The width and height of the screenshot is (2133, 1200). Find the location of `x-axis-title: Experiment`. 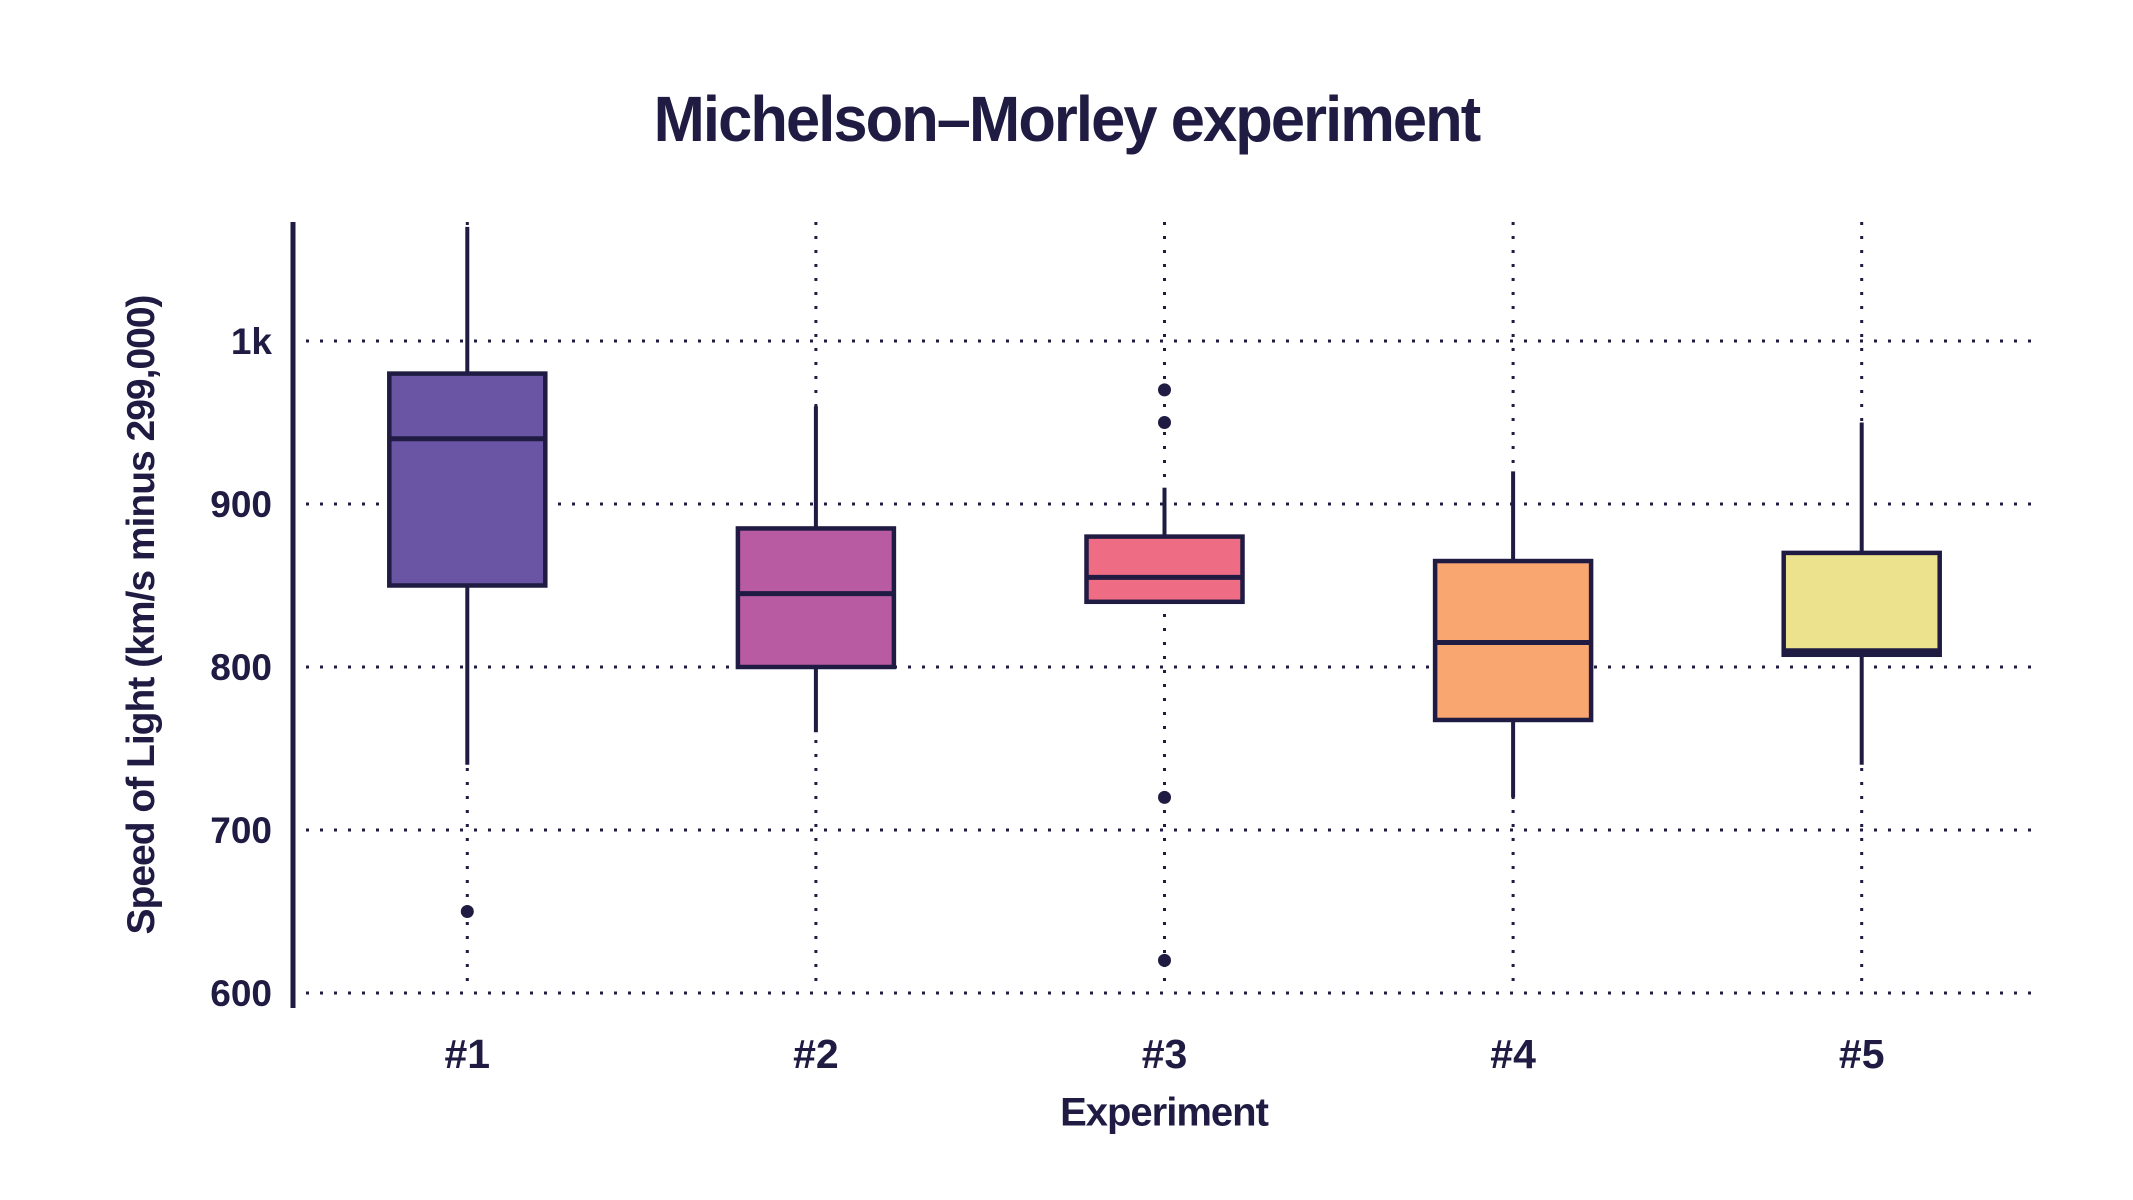

x-axis-title: Experiment is located at coordinates (1164, 1112).